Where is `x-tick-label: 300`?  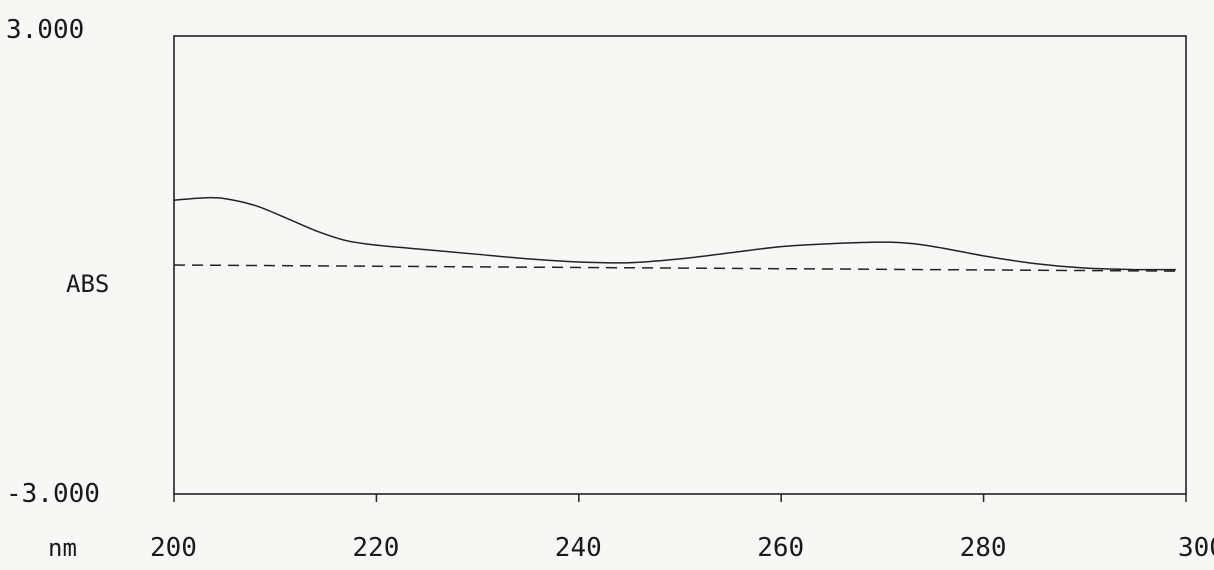
x-tick-label: 300 is located at coordinates (1196, 548).